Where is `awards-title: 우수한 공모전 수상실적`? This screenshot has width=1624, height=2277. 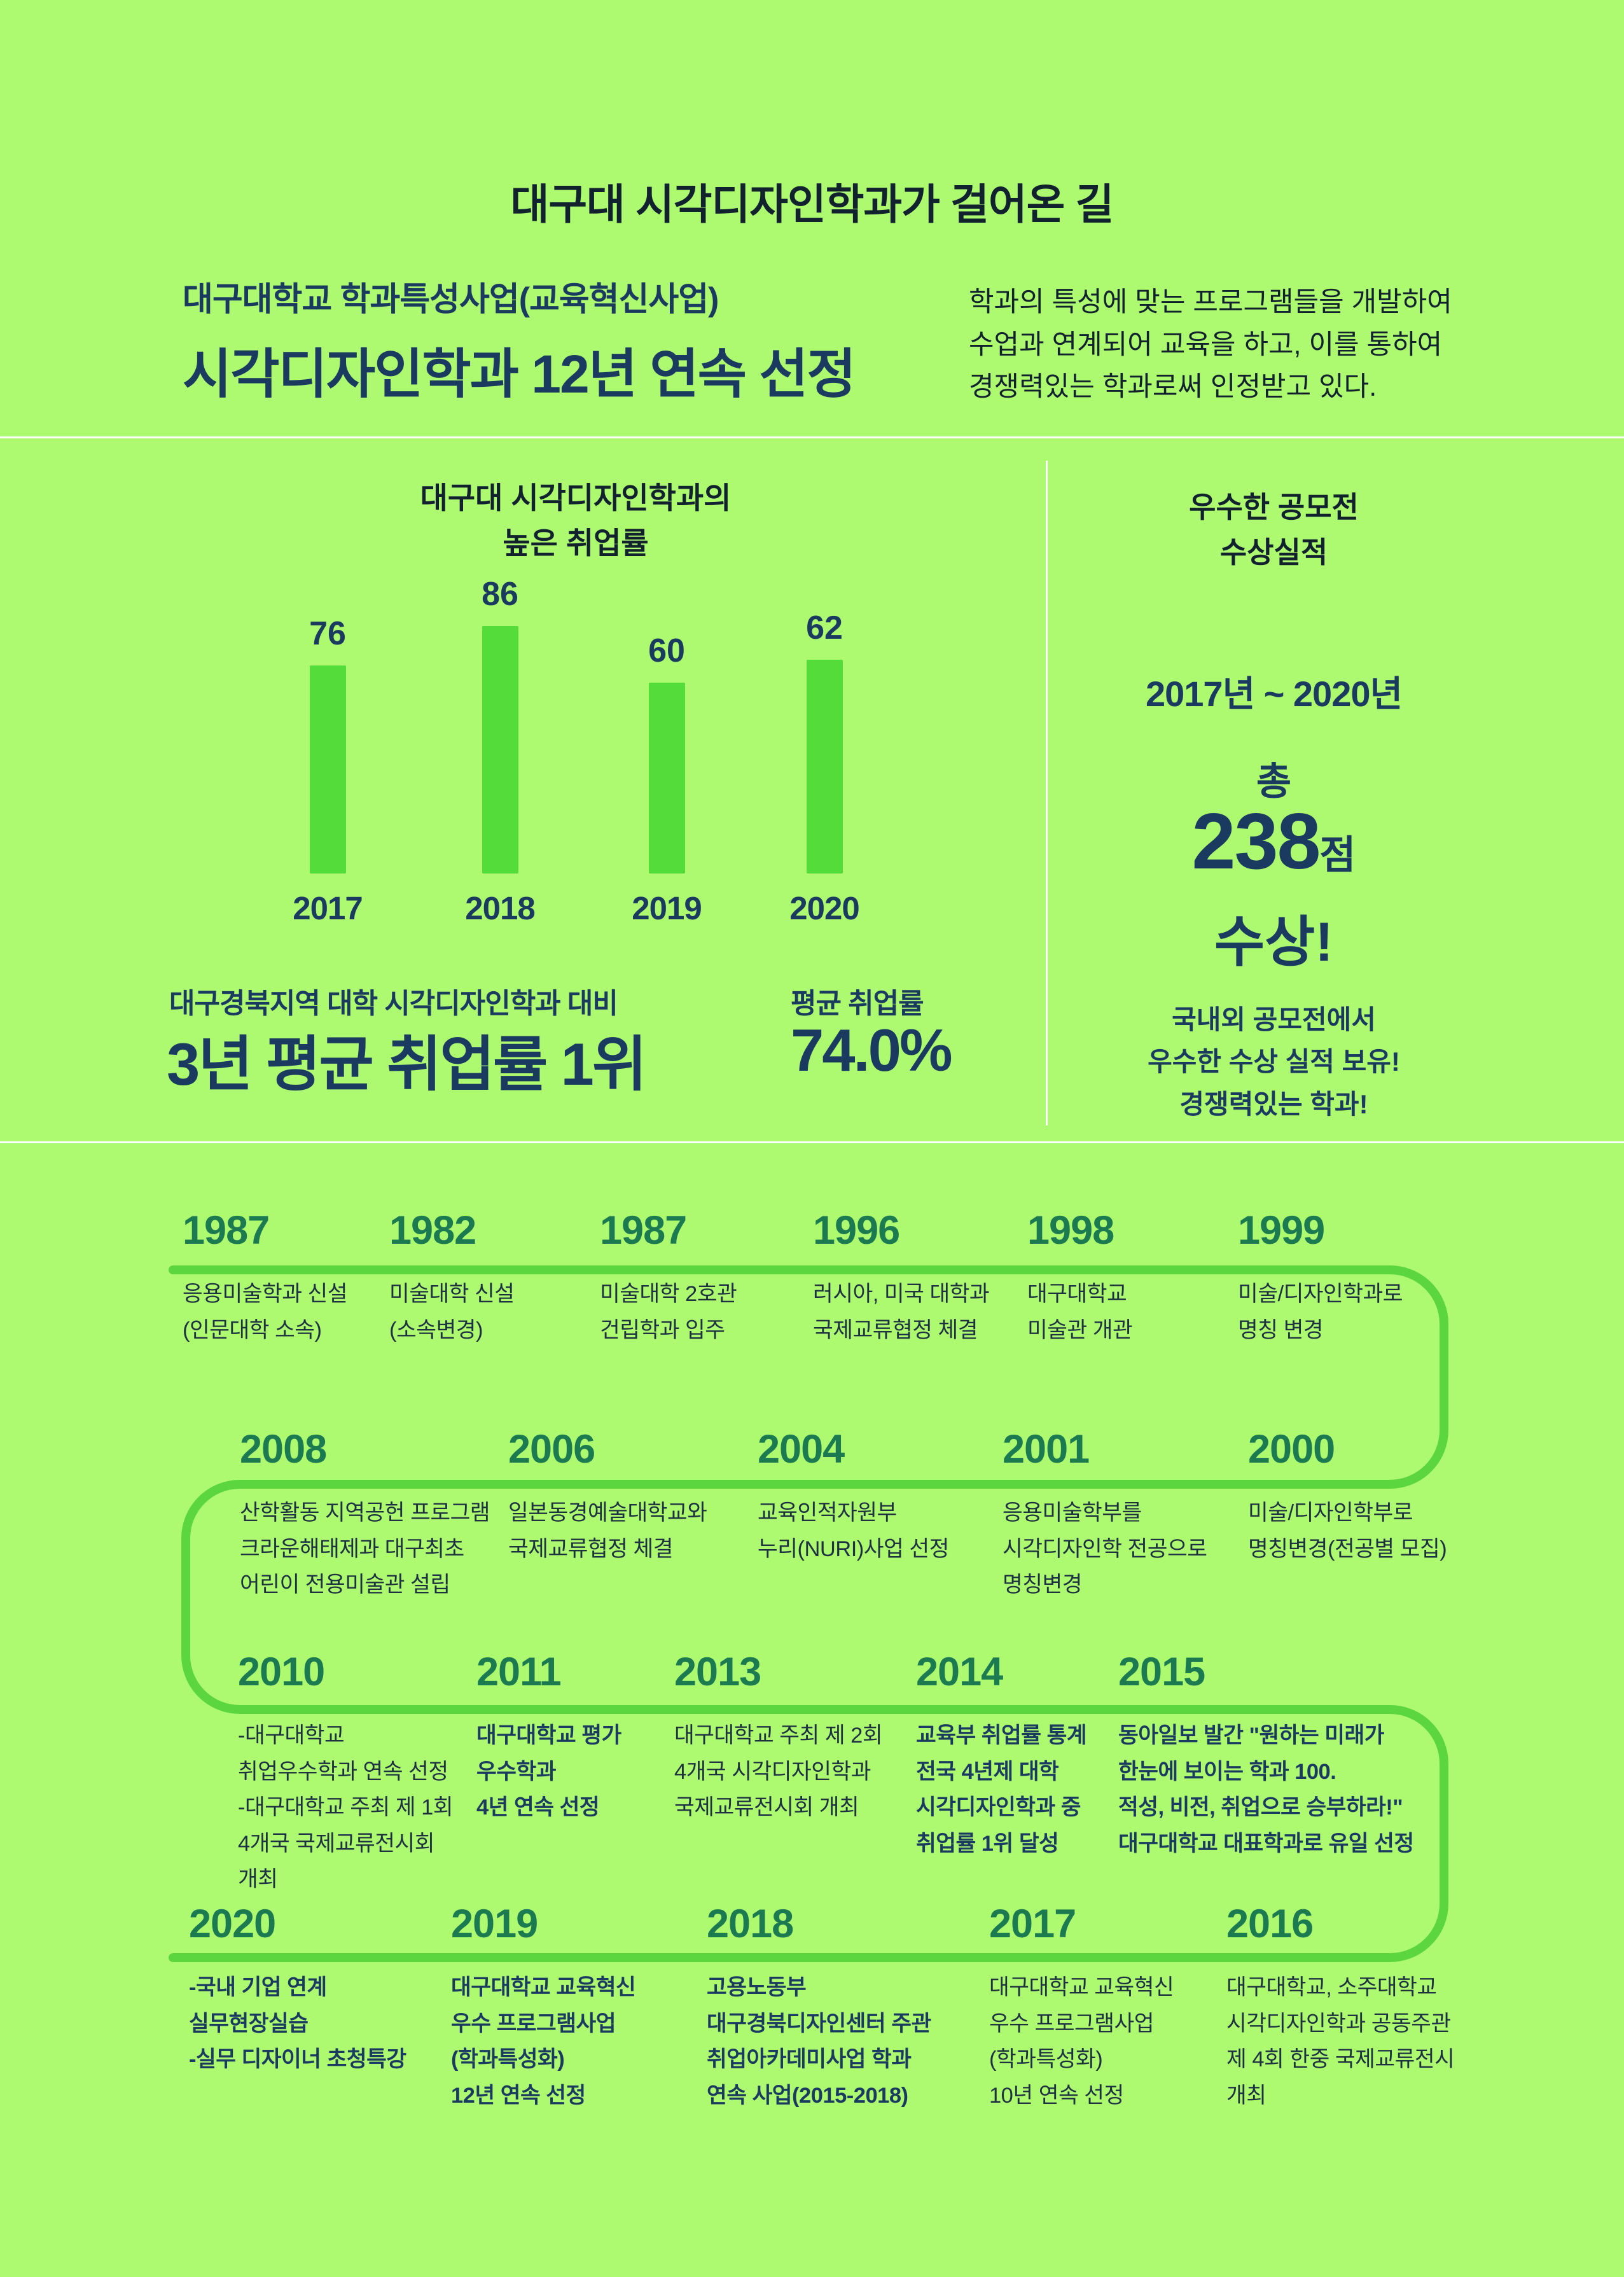 awards-title: 우수한 공모전 수상실적 is located at coordinates (1274, 530).